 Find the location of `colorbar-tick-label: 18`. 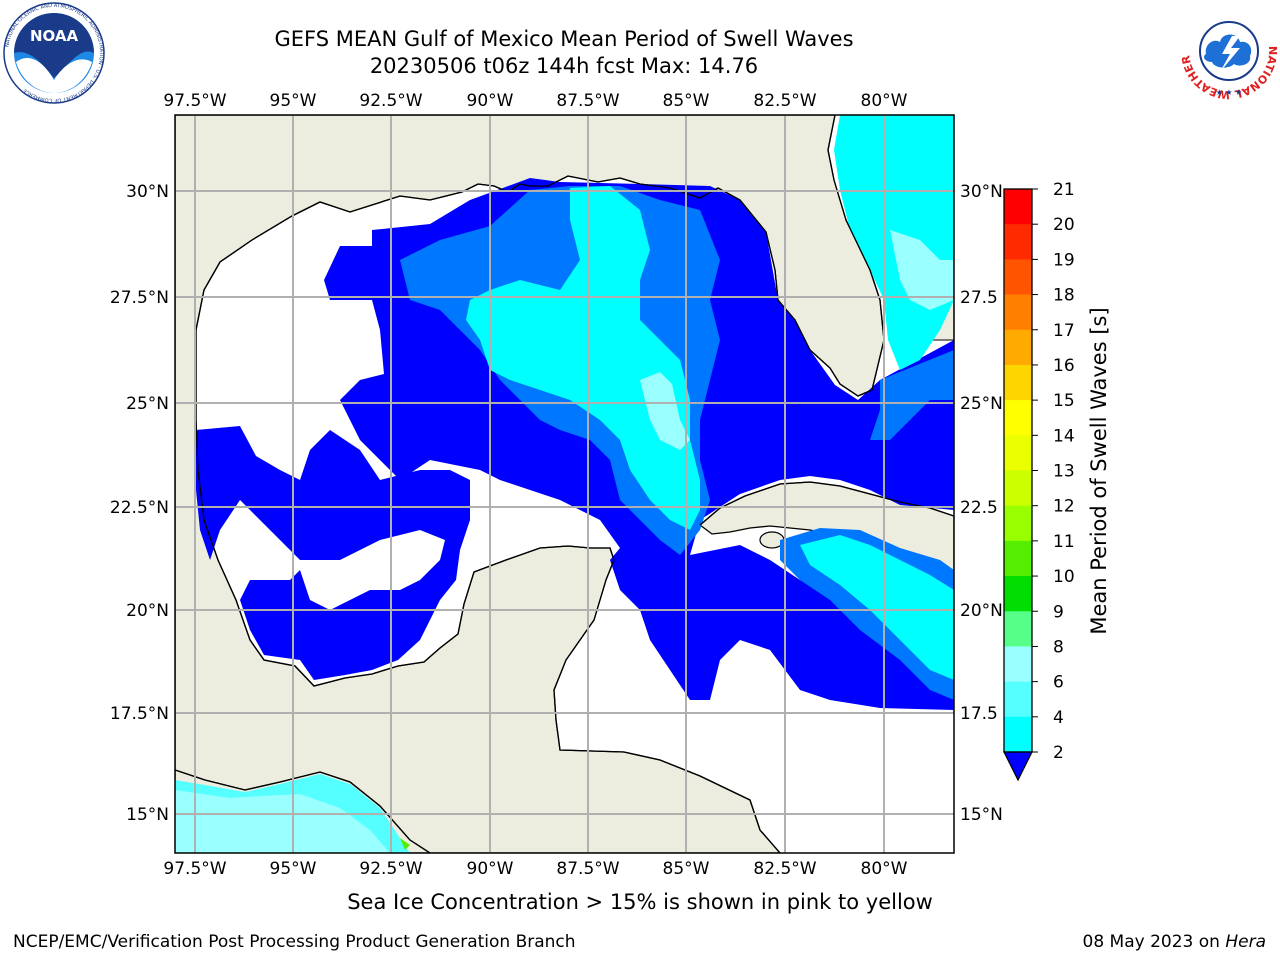

colorbar-tick-label: 18 is located at coordinates (1064, 296).